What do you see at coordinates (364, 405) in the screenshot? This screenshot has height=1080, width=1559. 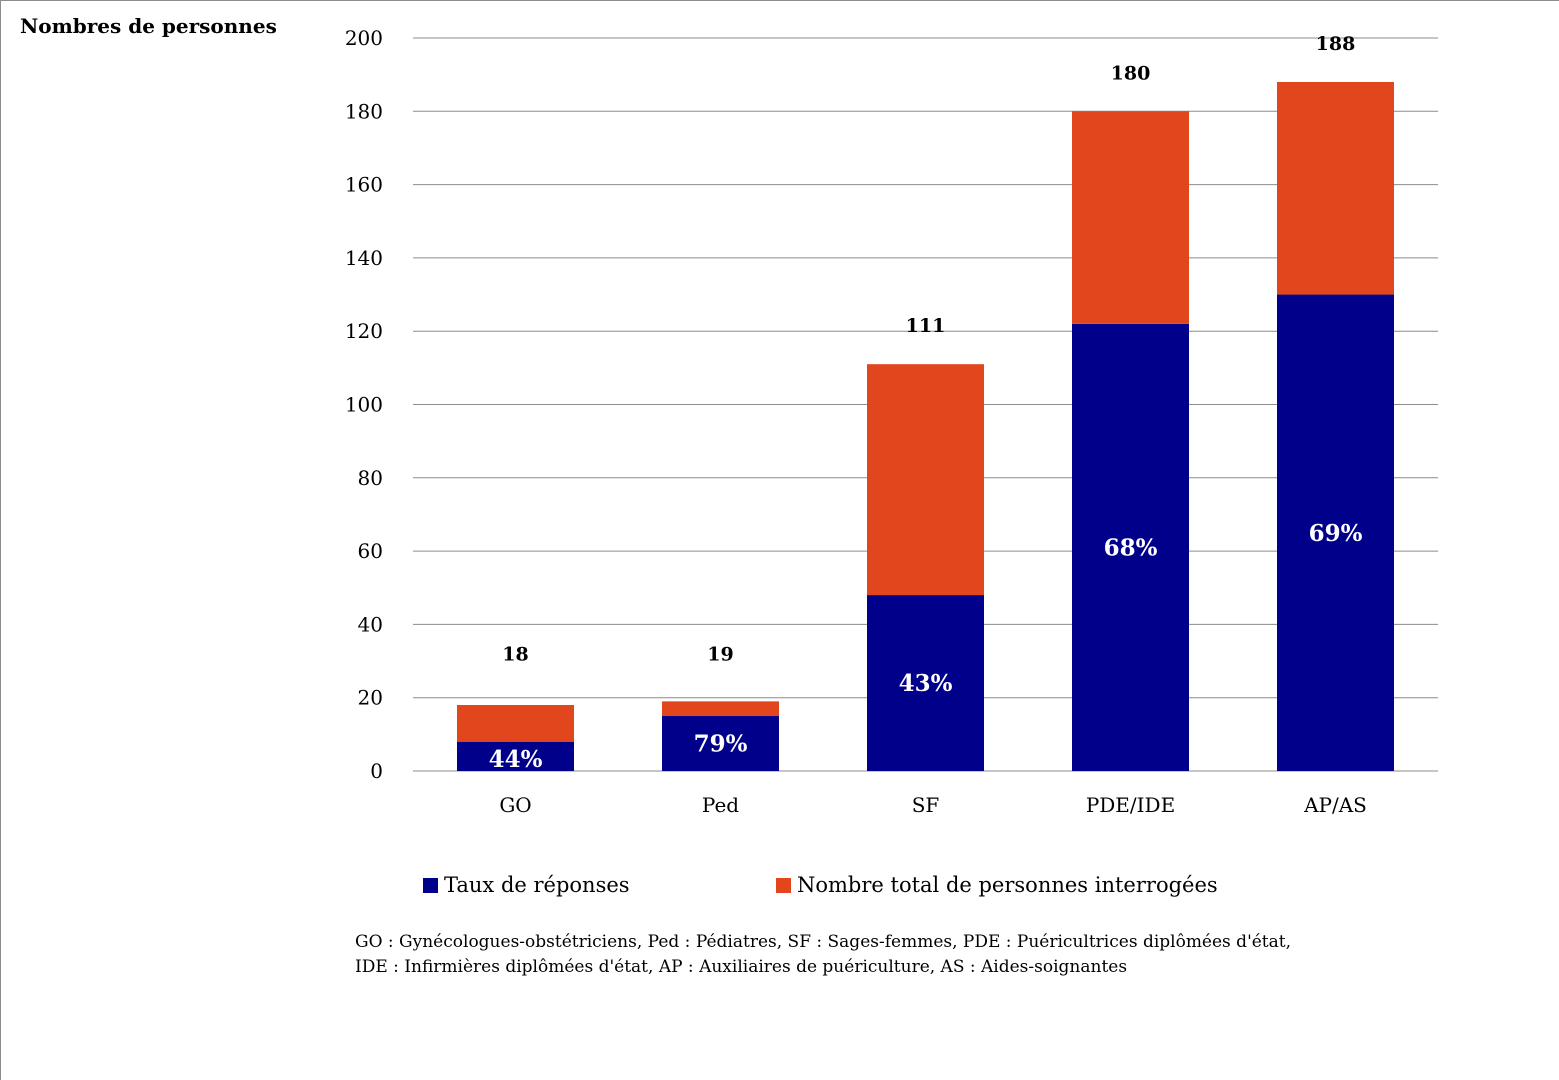 I see `y-tick-label: 100` at bounding box center [364, 405].